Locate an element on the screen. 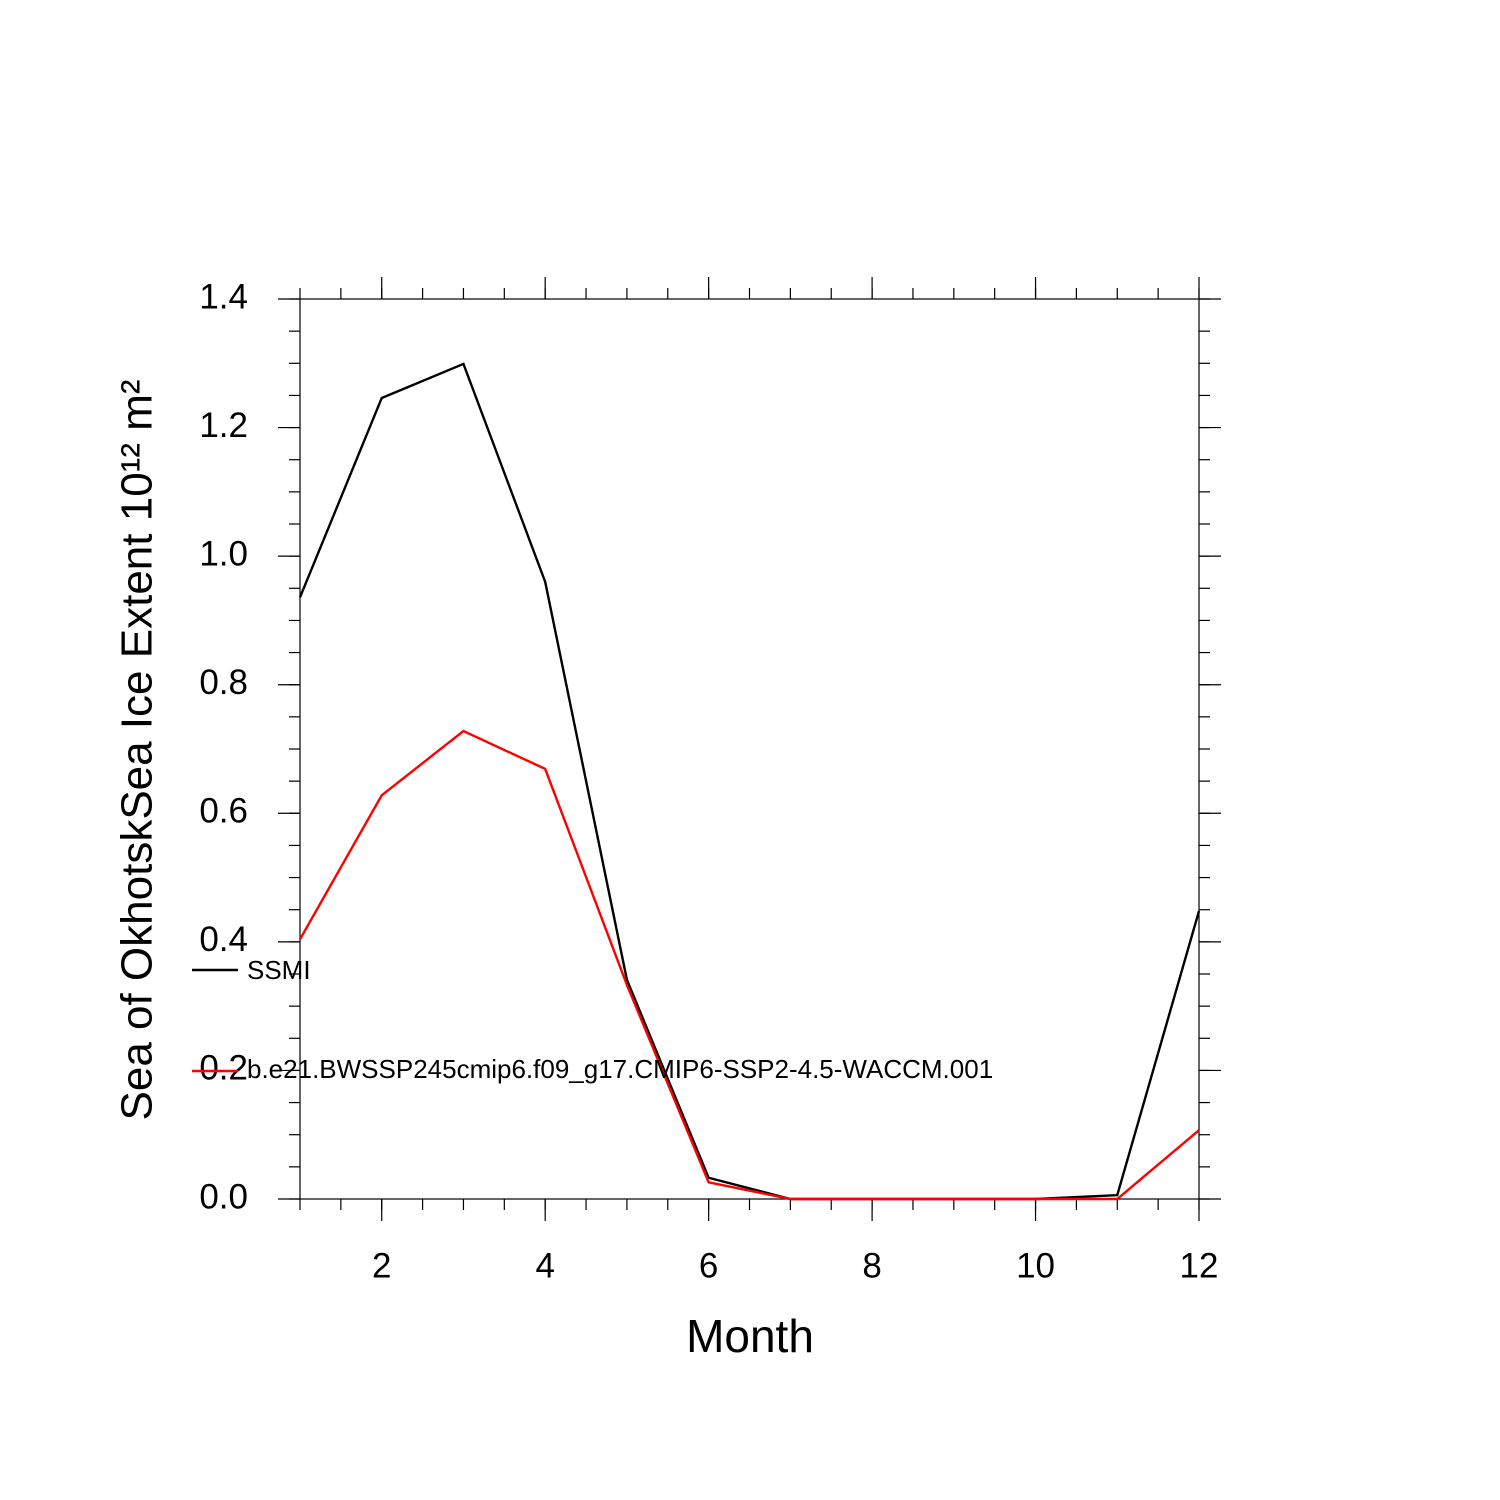 Image resolution: width=1500 pixels, height=1500 pixels. x-tick-label: 8 is located at coordinates (871, 1265).